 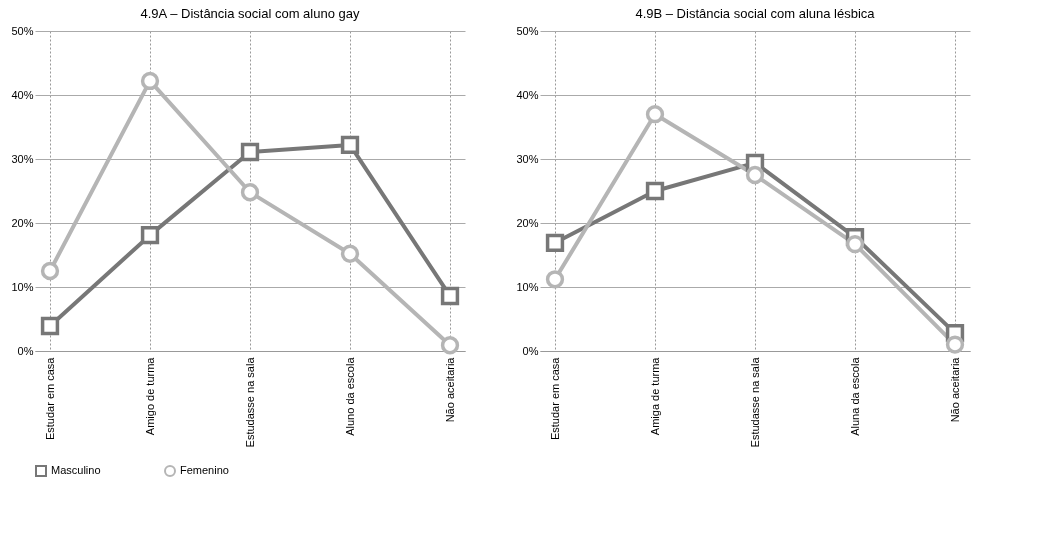 What do you see at coordinates (204, 470) in the screenshot?
I see `legend-label: Femenino` at bounding box center [204, 470].